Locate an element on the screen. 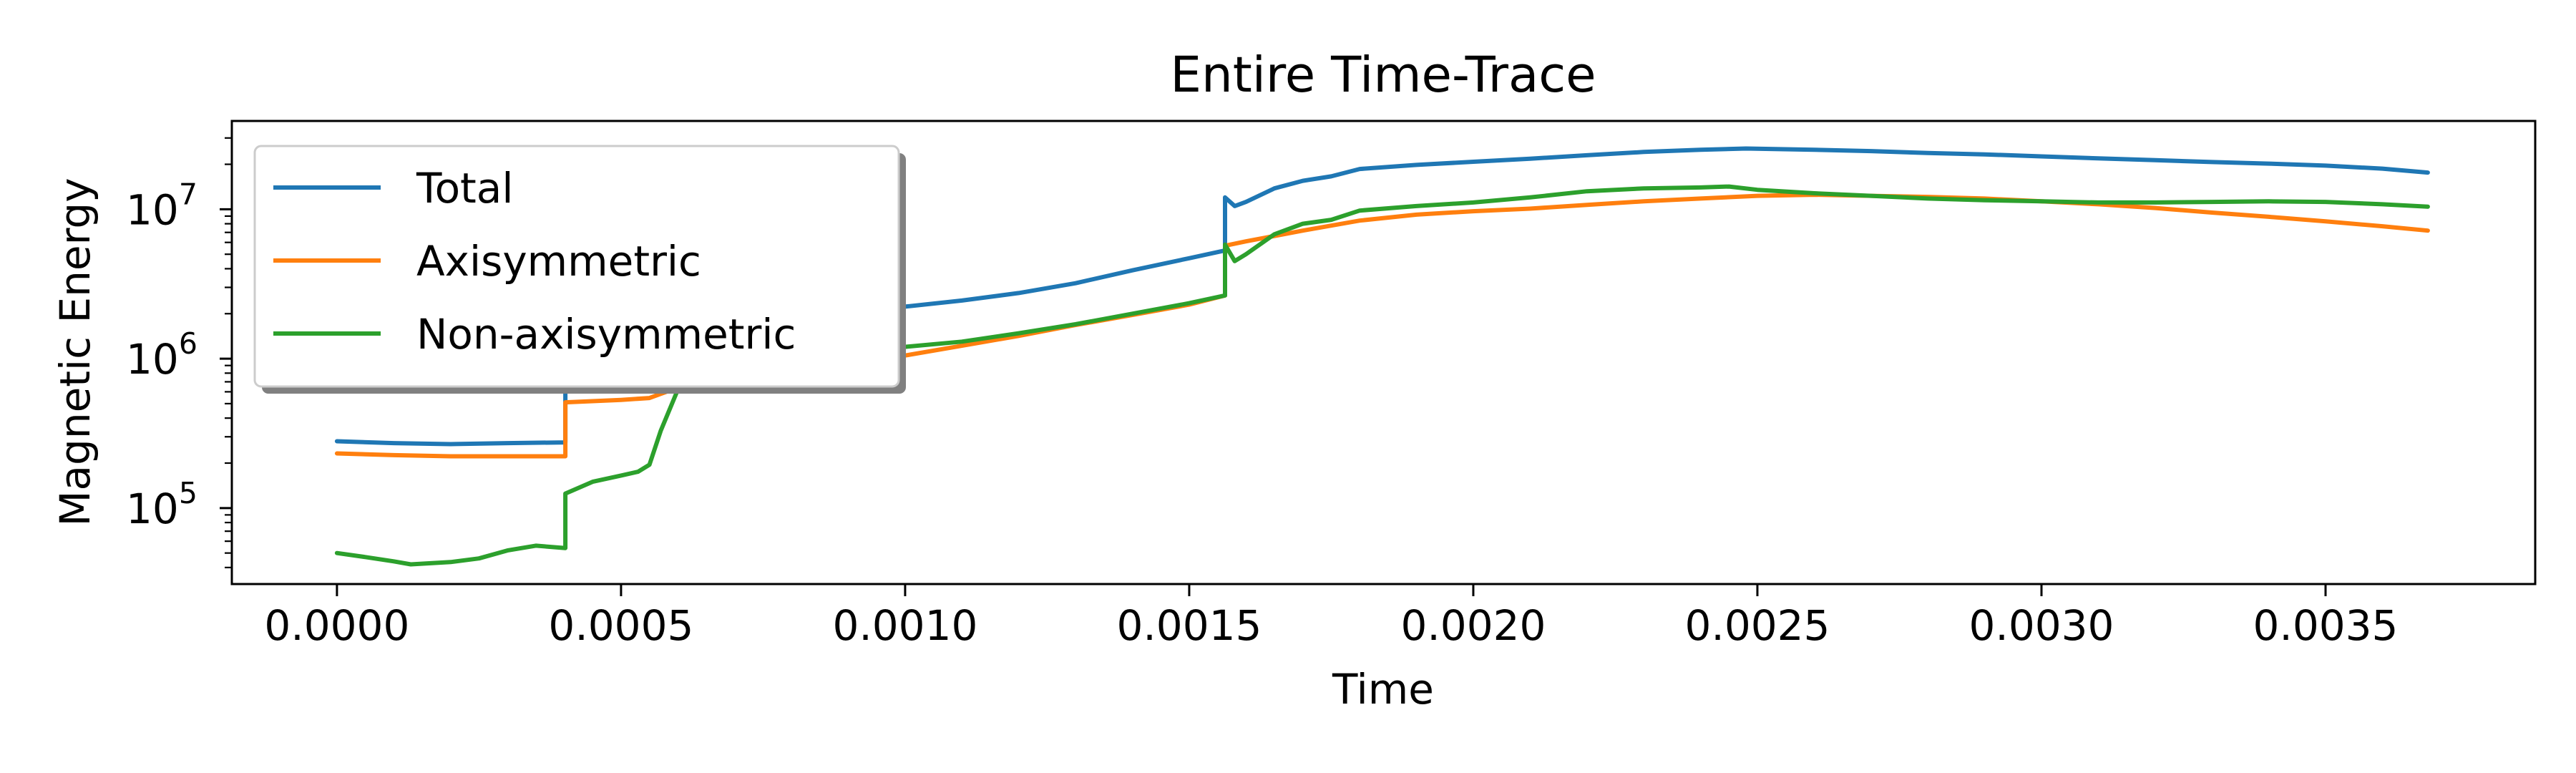 This screenshot has height=773, width=2576. chart-title: Entire Time-Trace is located at coordinates (1383, 75).